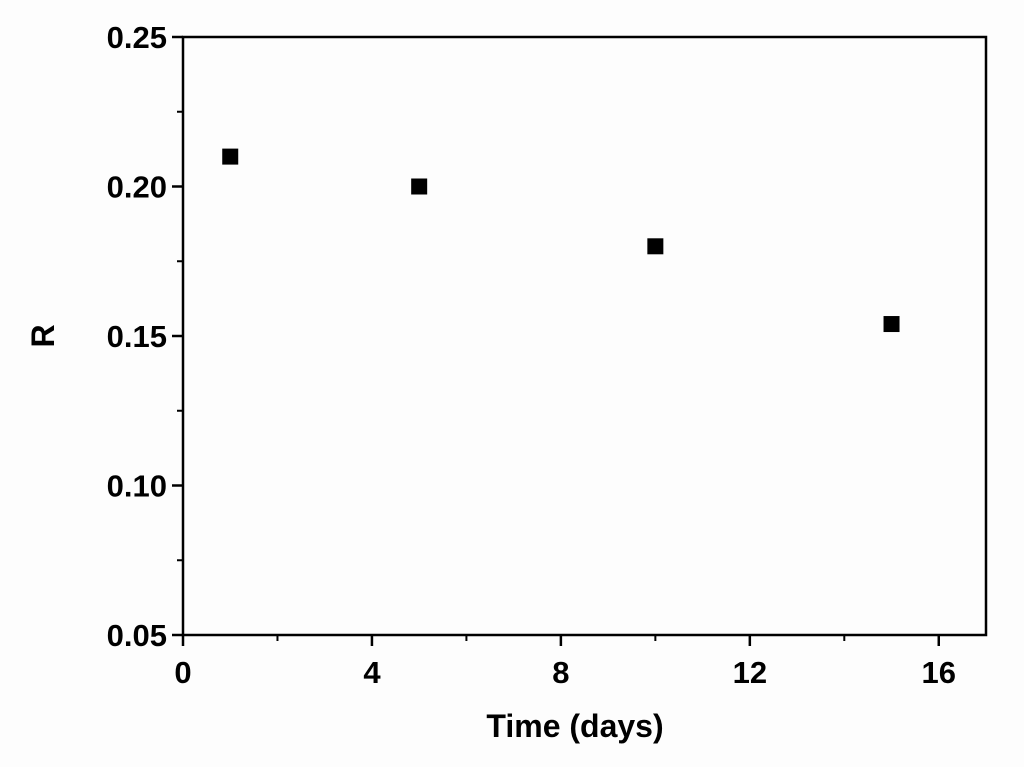 This screenshot has height=767, width=1024. I want to click on y-tick-label: 0.10, so click(137, 486).